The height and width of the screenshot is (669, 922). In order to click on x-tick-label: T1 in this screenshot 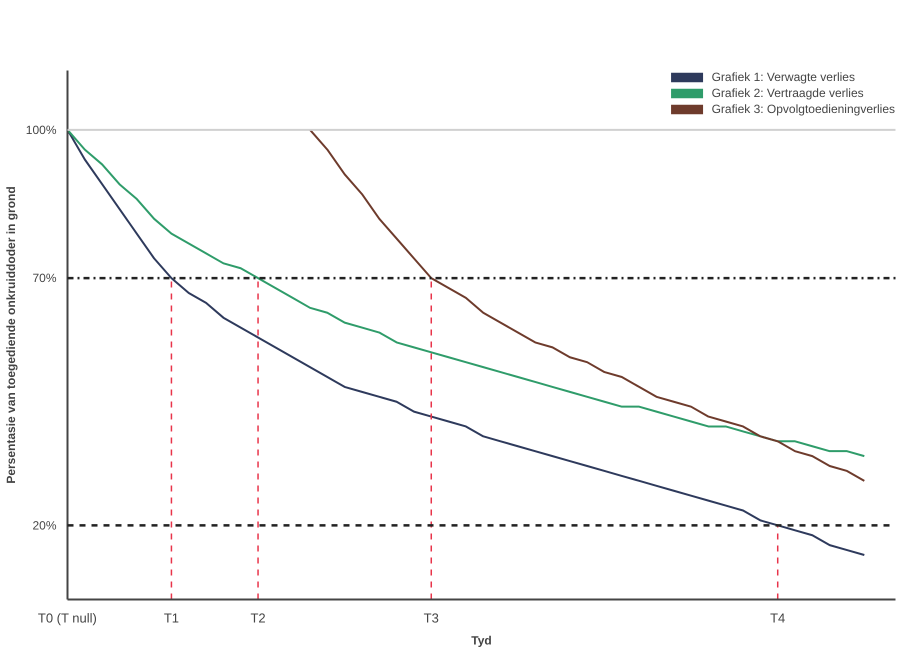, I will do `click(172, 618)`.